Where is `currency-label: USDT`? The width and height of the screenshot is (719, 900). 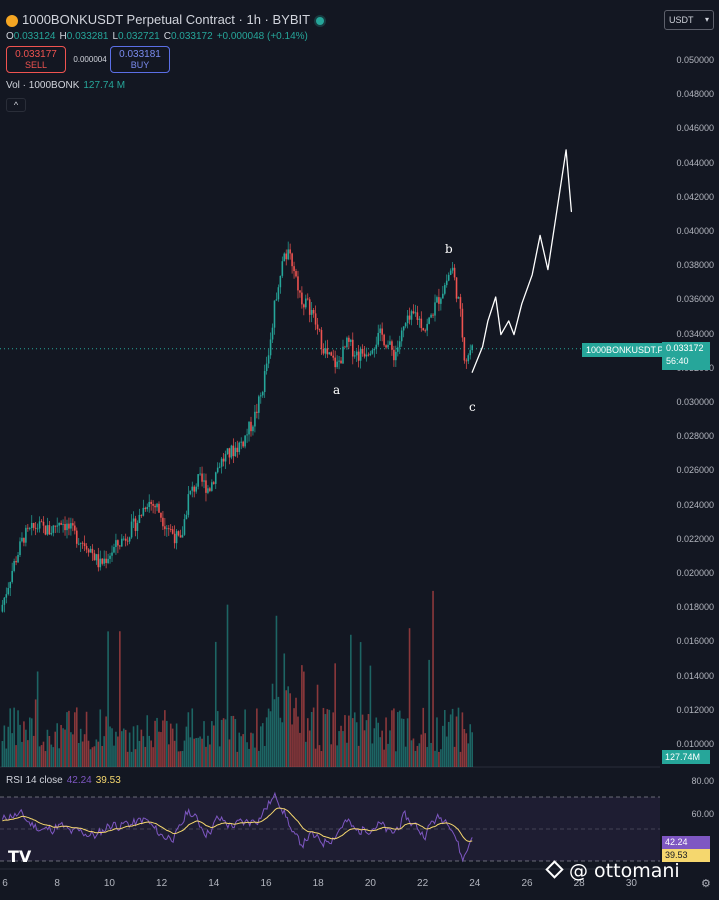
currency-label: USDT is located at coordinates (681, 20).